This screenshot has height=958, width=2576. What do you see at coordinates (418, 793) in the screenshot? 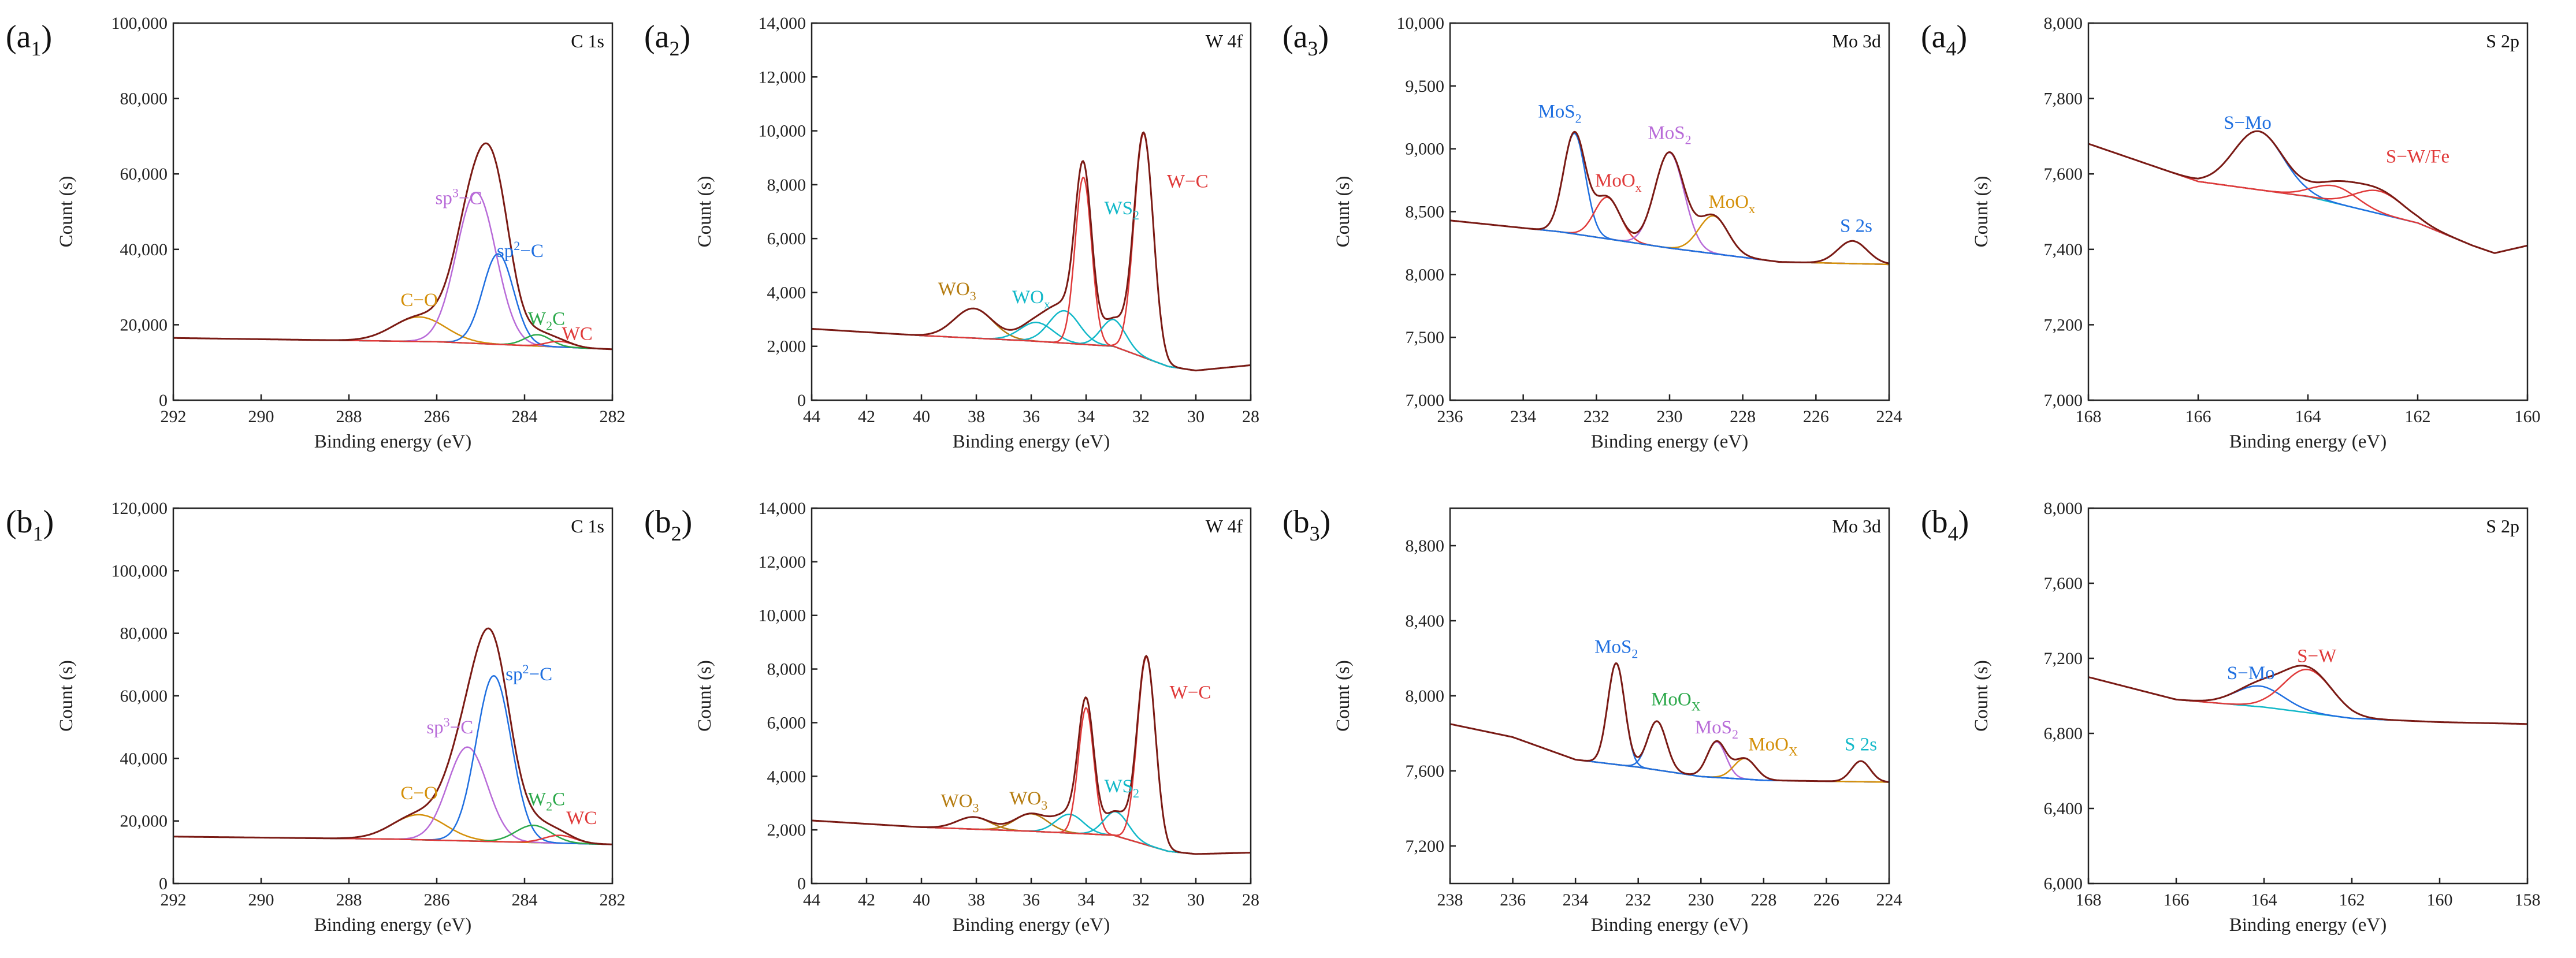
I see `peak-annotation: C−O` at bounding box center [418, 793].